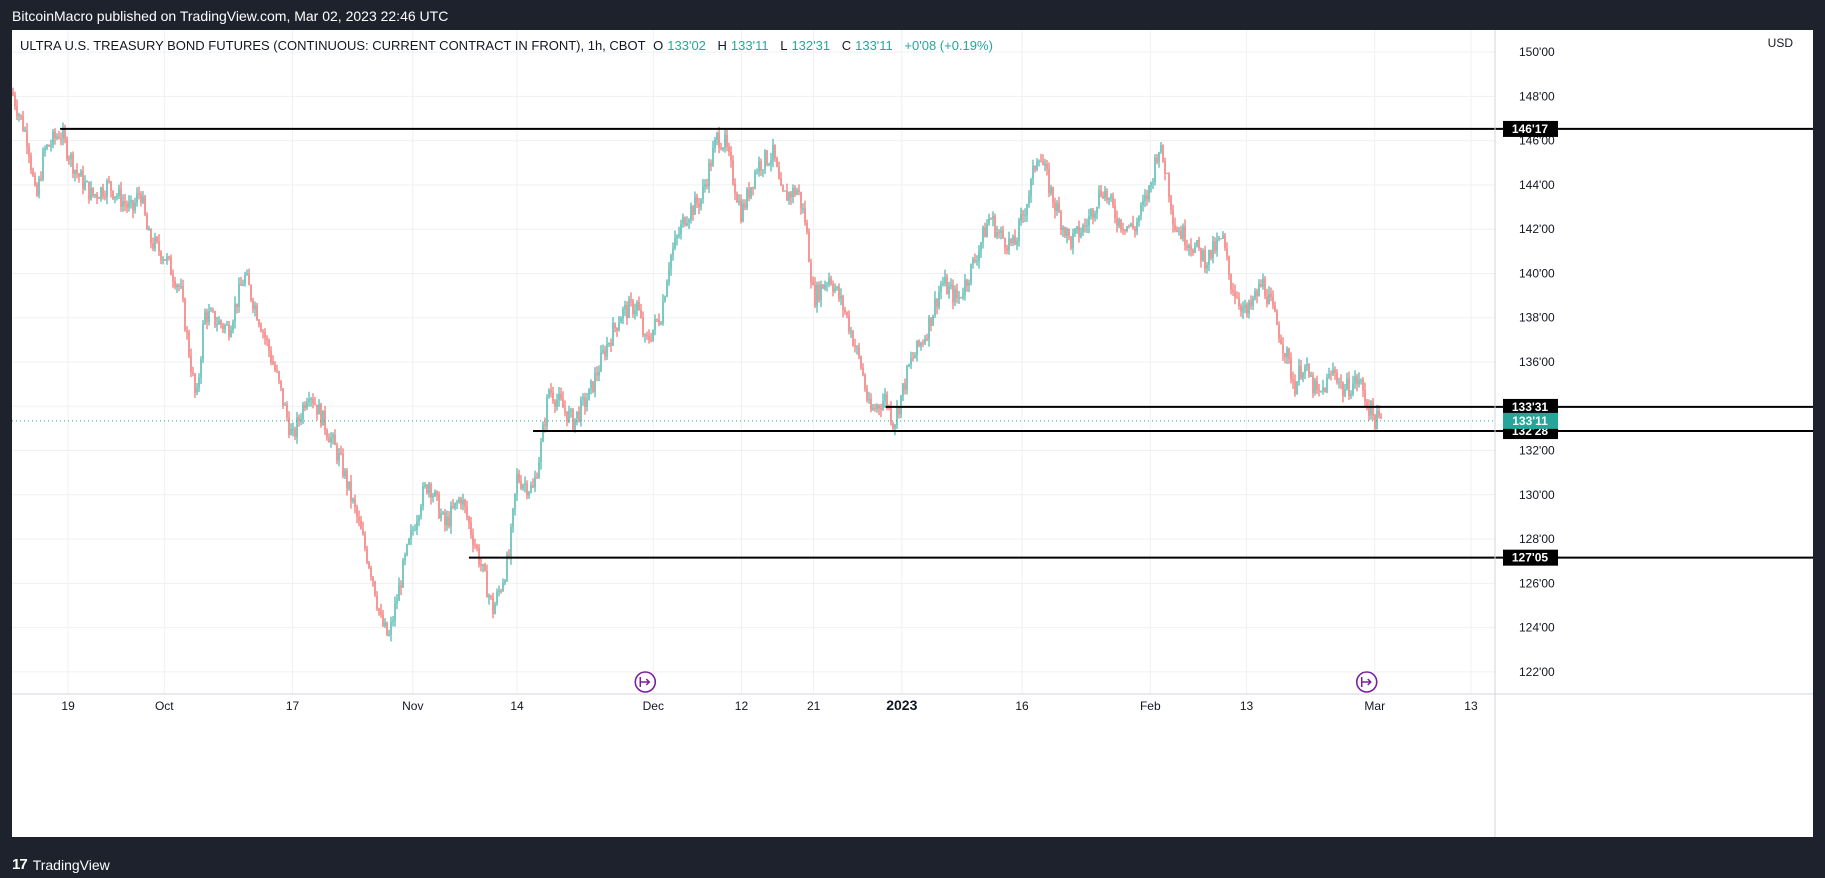 This screenshot has width=1825, height=878. I want to click on tradingview-logo: 17 TradingView, so click(61, 864).